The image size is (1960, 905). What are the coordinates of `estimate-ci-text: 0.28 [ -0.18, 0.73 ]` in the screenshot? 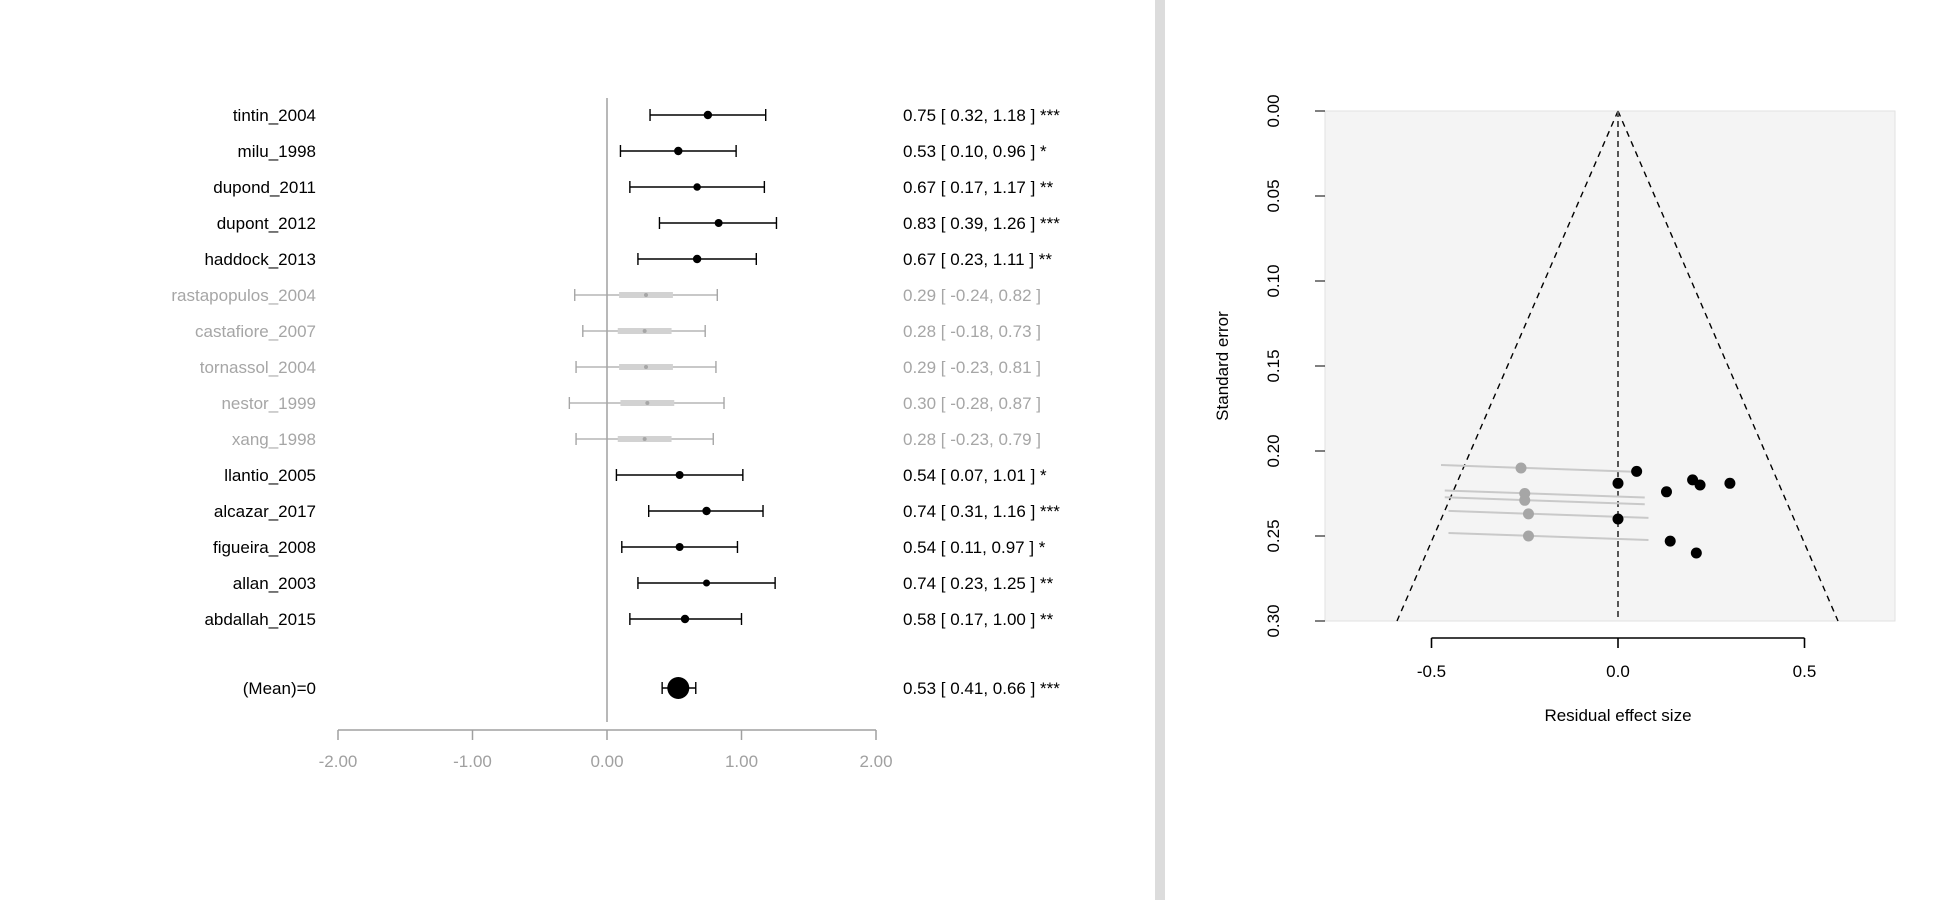 It's located at (972, 331).